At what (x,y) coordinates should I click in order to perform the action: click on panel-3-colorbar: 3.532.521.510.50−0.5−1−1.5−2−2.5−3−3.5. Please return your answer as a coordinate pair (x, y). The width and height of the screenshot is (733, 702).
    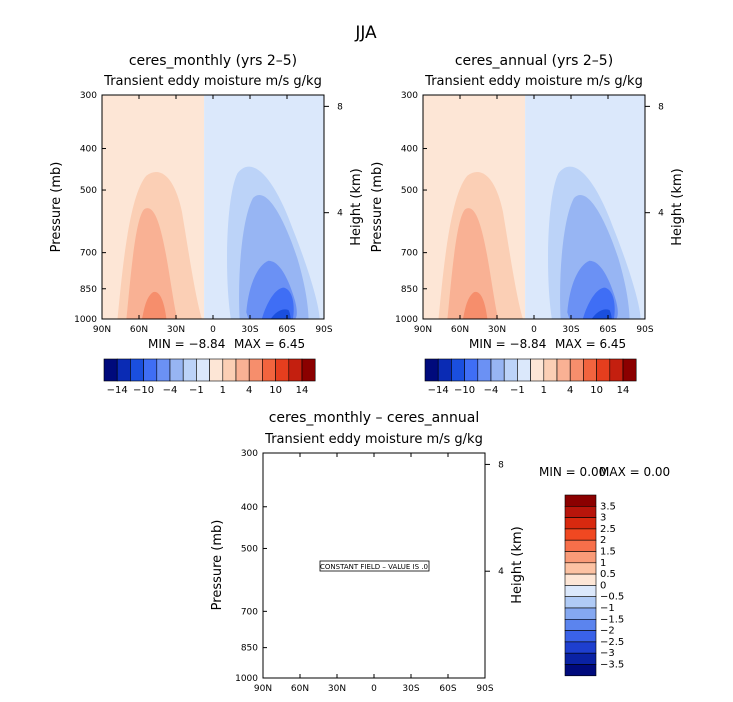
    Looking at the image, I should click on (594, 585).